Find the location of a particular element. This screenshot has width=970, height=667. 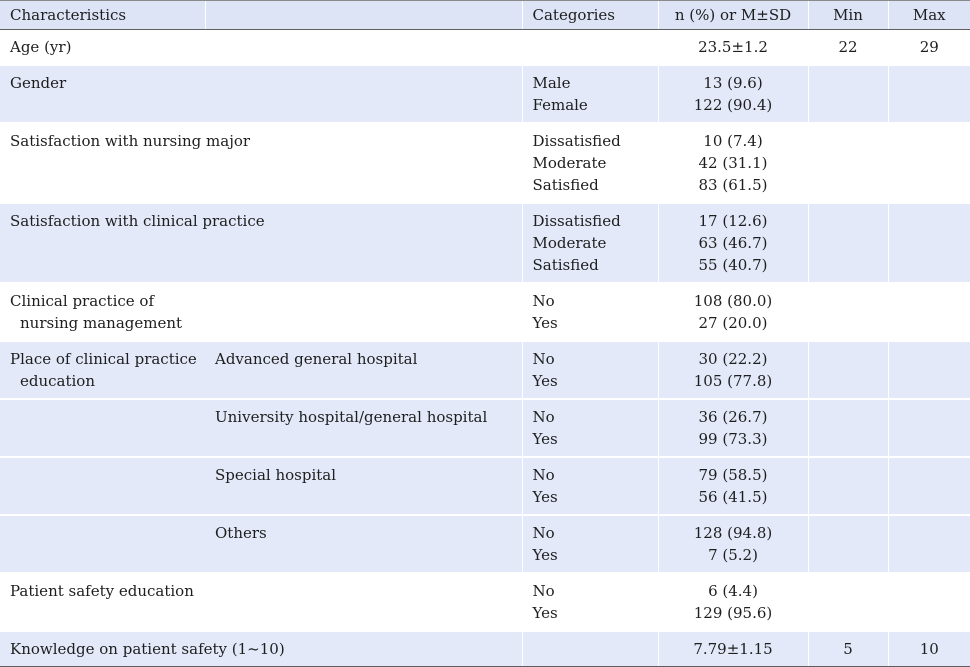

characteristic-cell-text: Patient safety education is located at coordinates (102, 591).